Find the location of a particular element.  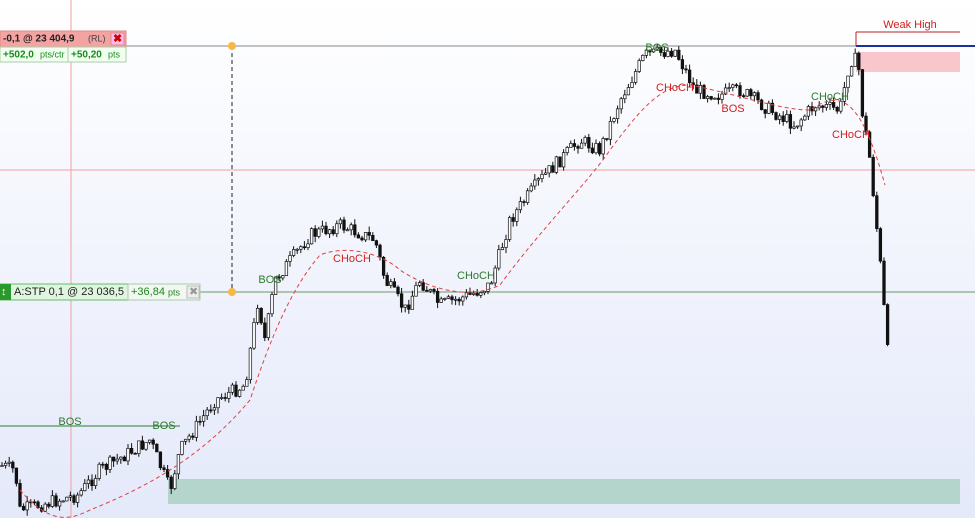

stop-pnl: +36,84 is located at coordinates (148, 292).